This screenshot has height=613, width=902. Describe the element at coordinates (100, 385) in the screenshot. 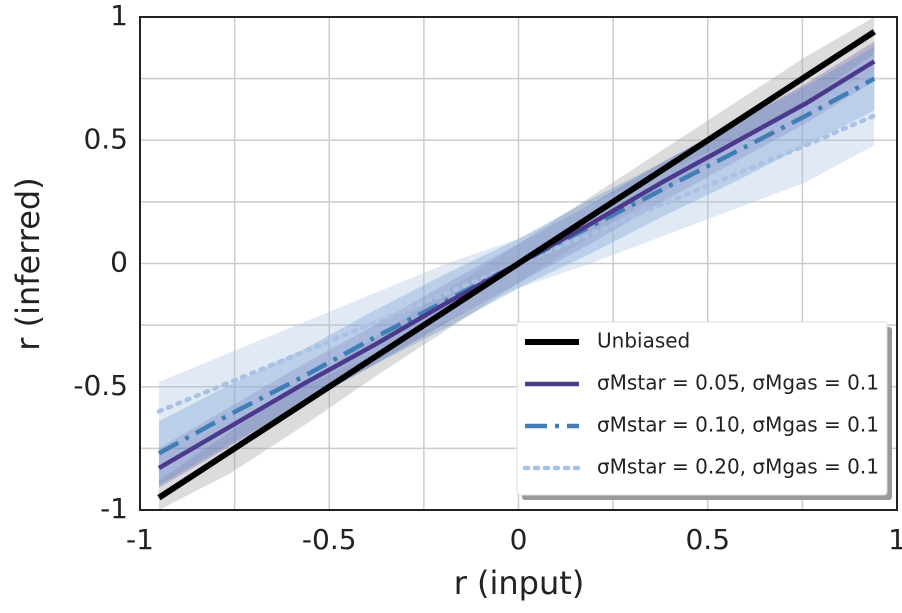

I see `y-tick-label: -0.5` at that location.